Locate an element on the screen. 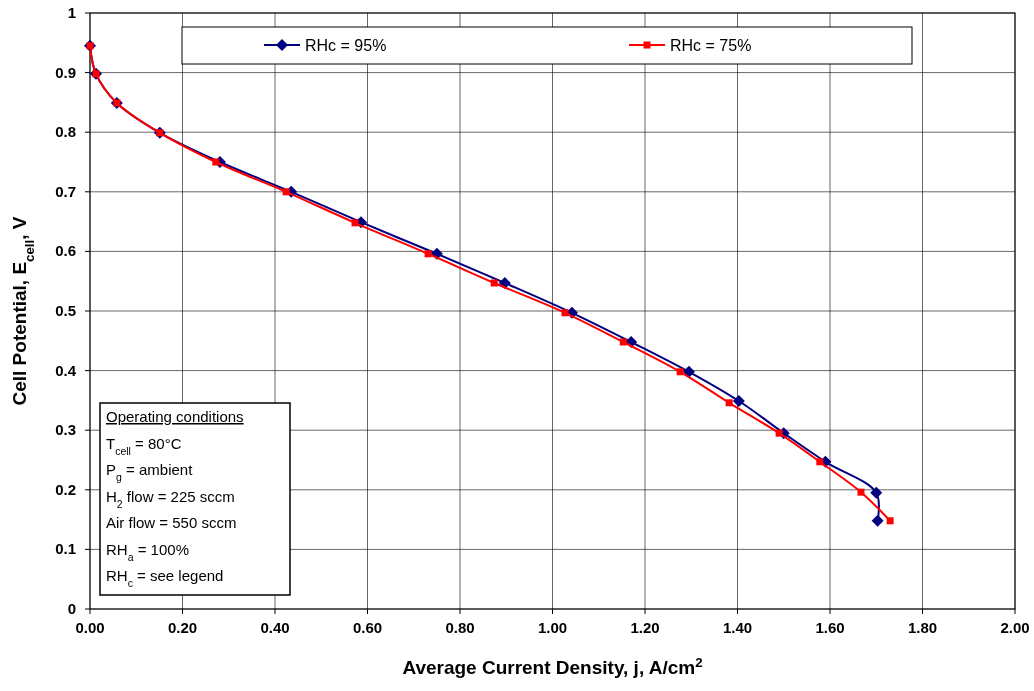 The image size is (1034, 691). x-tick-label: 0.40 is located at coordinates (275, 627).